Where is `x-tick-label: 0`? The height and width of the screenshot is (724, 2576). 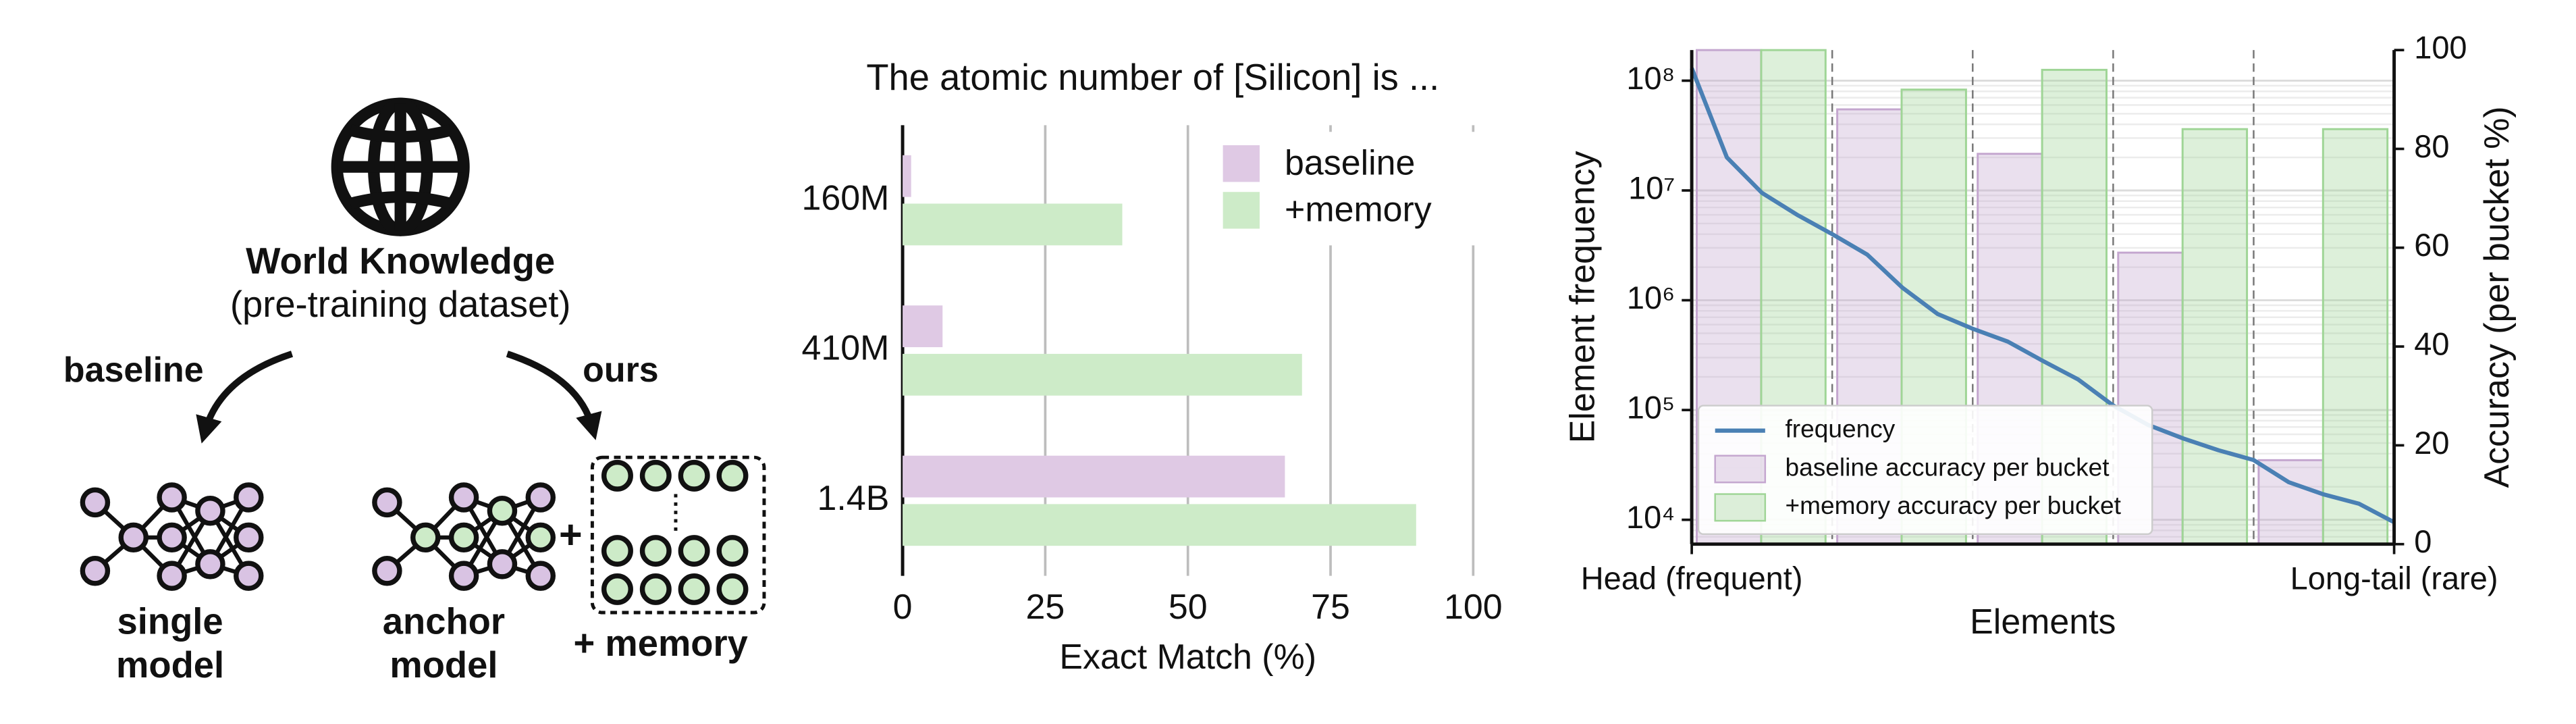
x-tick-label: 0 is located at coordinates (903, 606).